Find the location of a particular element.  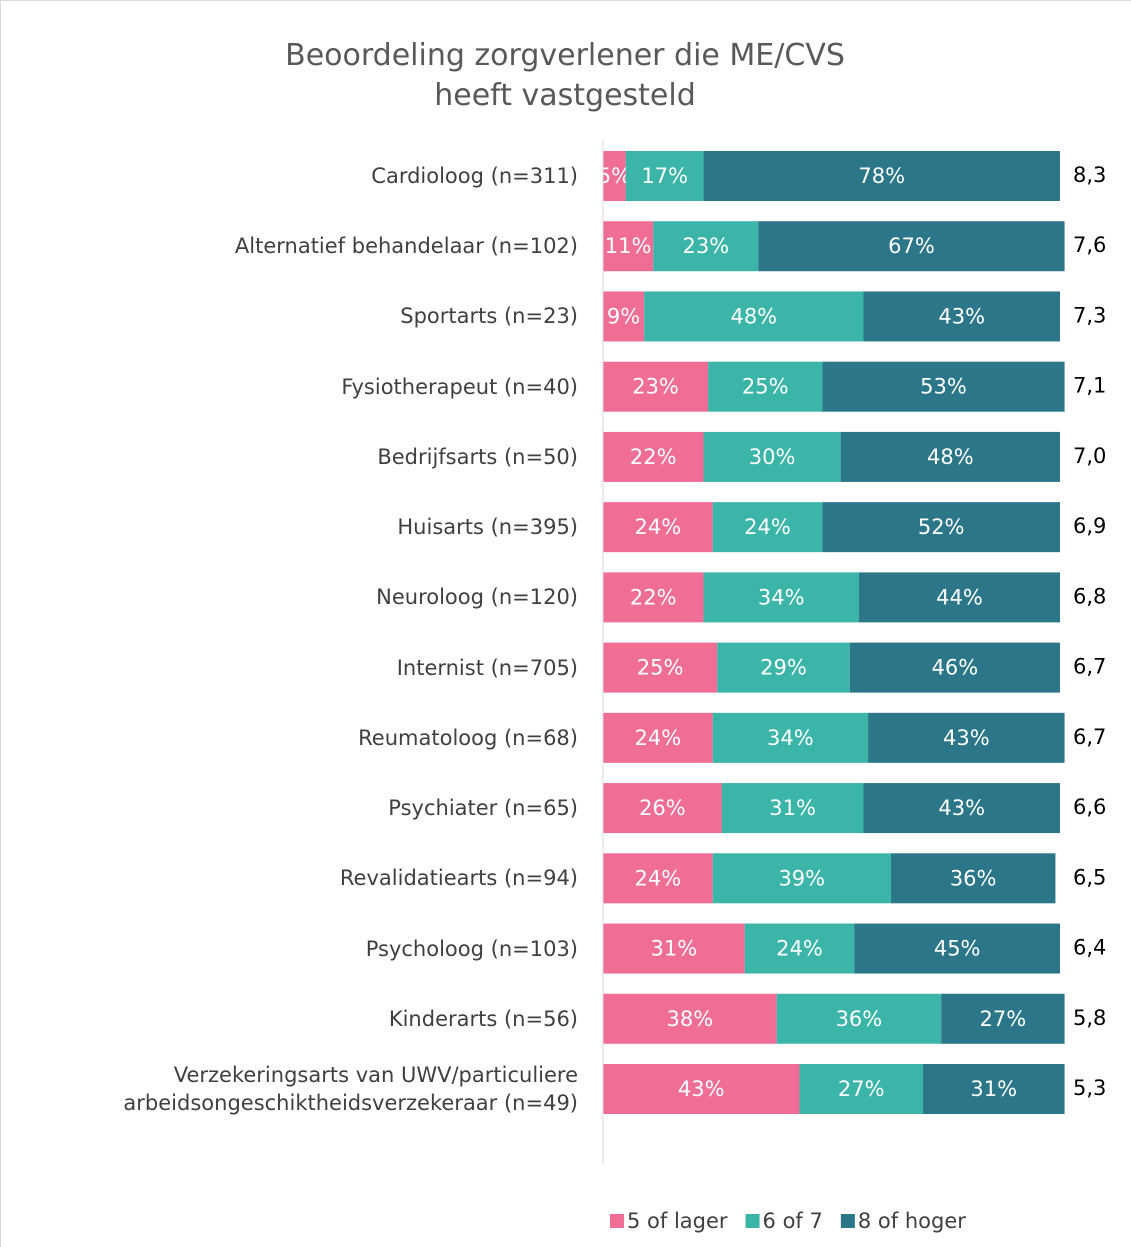

data-label: 46% is located at coordinates (955, 668).